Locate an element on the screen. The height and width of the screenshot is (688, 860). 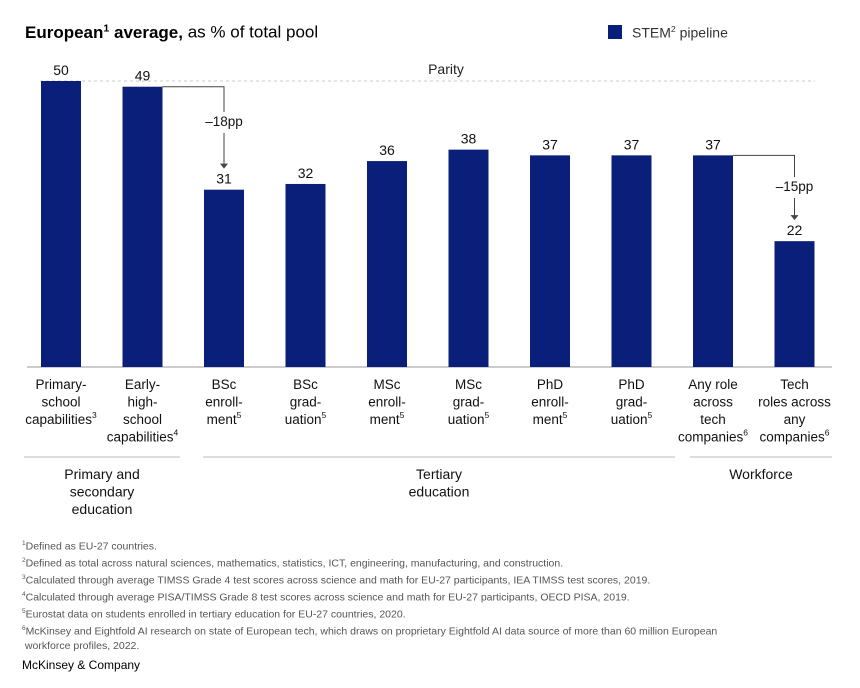
bar-value-2: 31 is located at coordinates (224, 179).